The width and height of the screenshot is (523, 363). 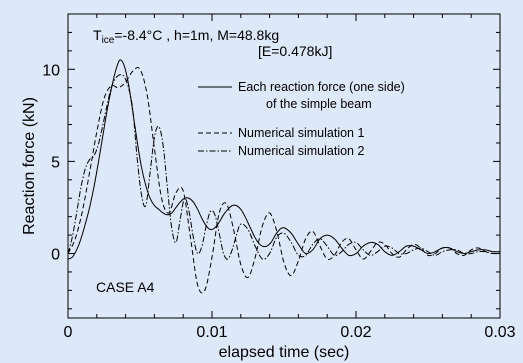 I want to click on chart-header-line2: [E=0.478kJ], so click(x=295, y=51).